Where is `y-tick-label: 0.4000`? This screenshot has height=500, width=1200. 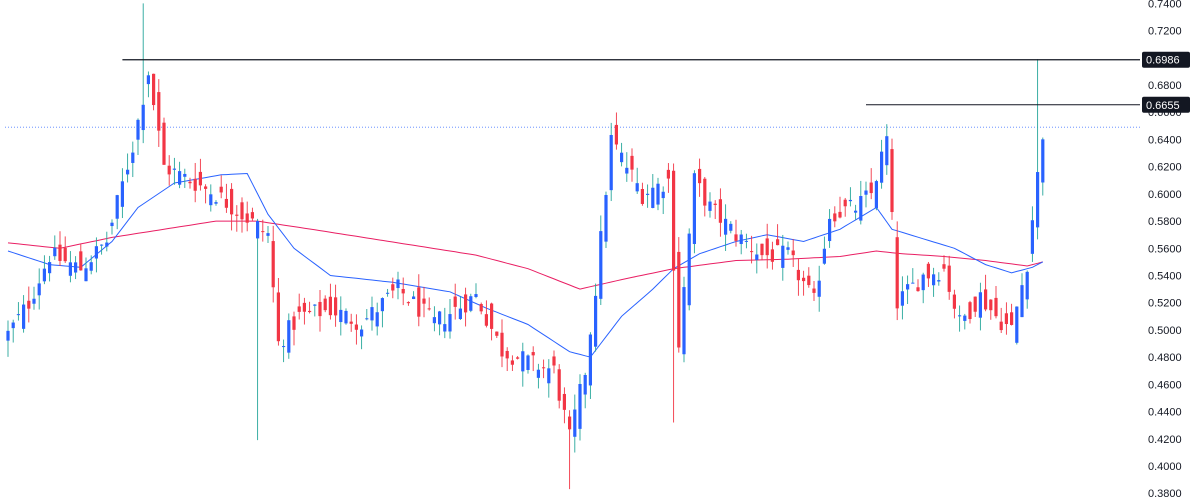
y-tick-label: 0.4000 is located at coordinates (1165, 467).